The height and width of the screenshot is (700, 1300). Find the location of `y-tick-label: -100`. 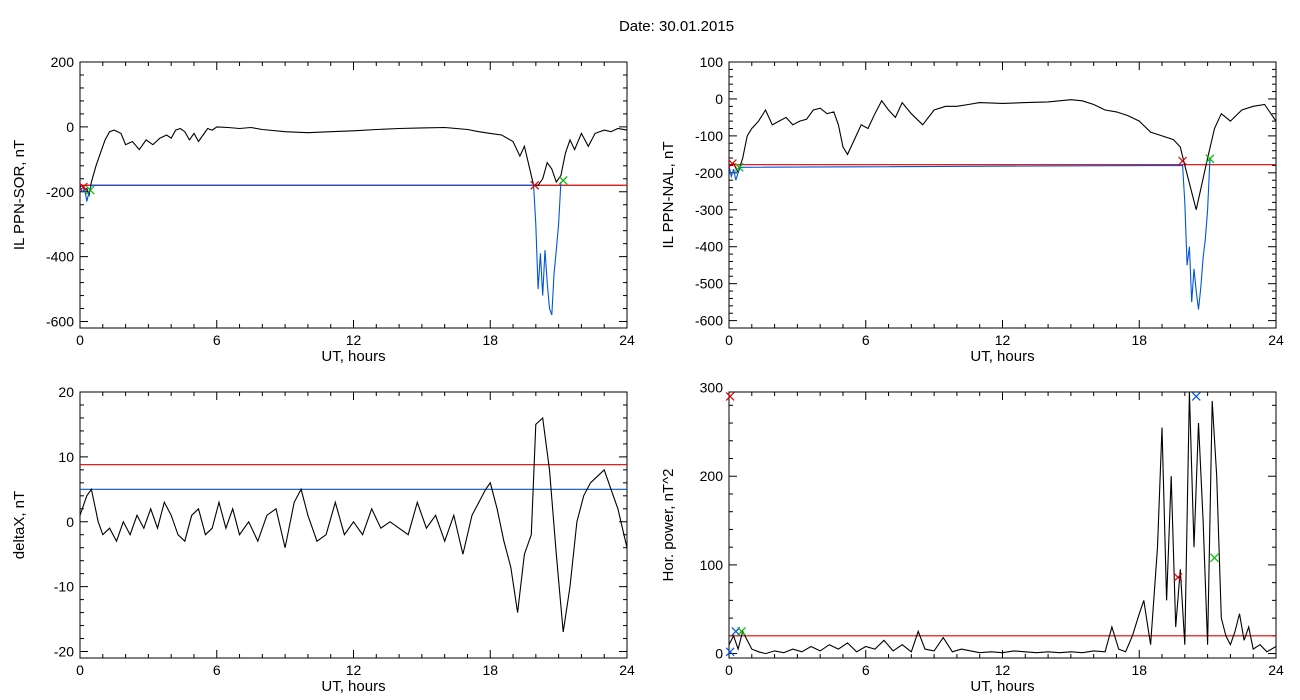

y-tick-label: -100 is located at coordinates (709, 136).